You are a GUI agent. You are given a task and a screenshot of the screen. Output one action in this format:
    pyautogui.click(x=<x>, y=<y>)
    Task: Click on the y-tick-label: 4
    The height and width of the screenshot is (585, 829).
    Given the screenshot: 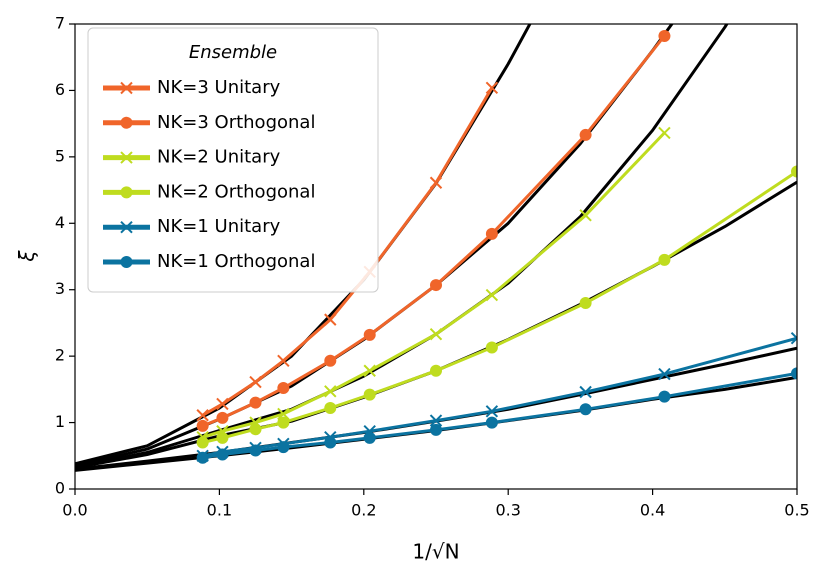 What is the action you would take?
    pyautogui.click(x=60, y=222)
    